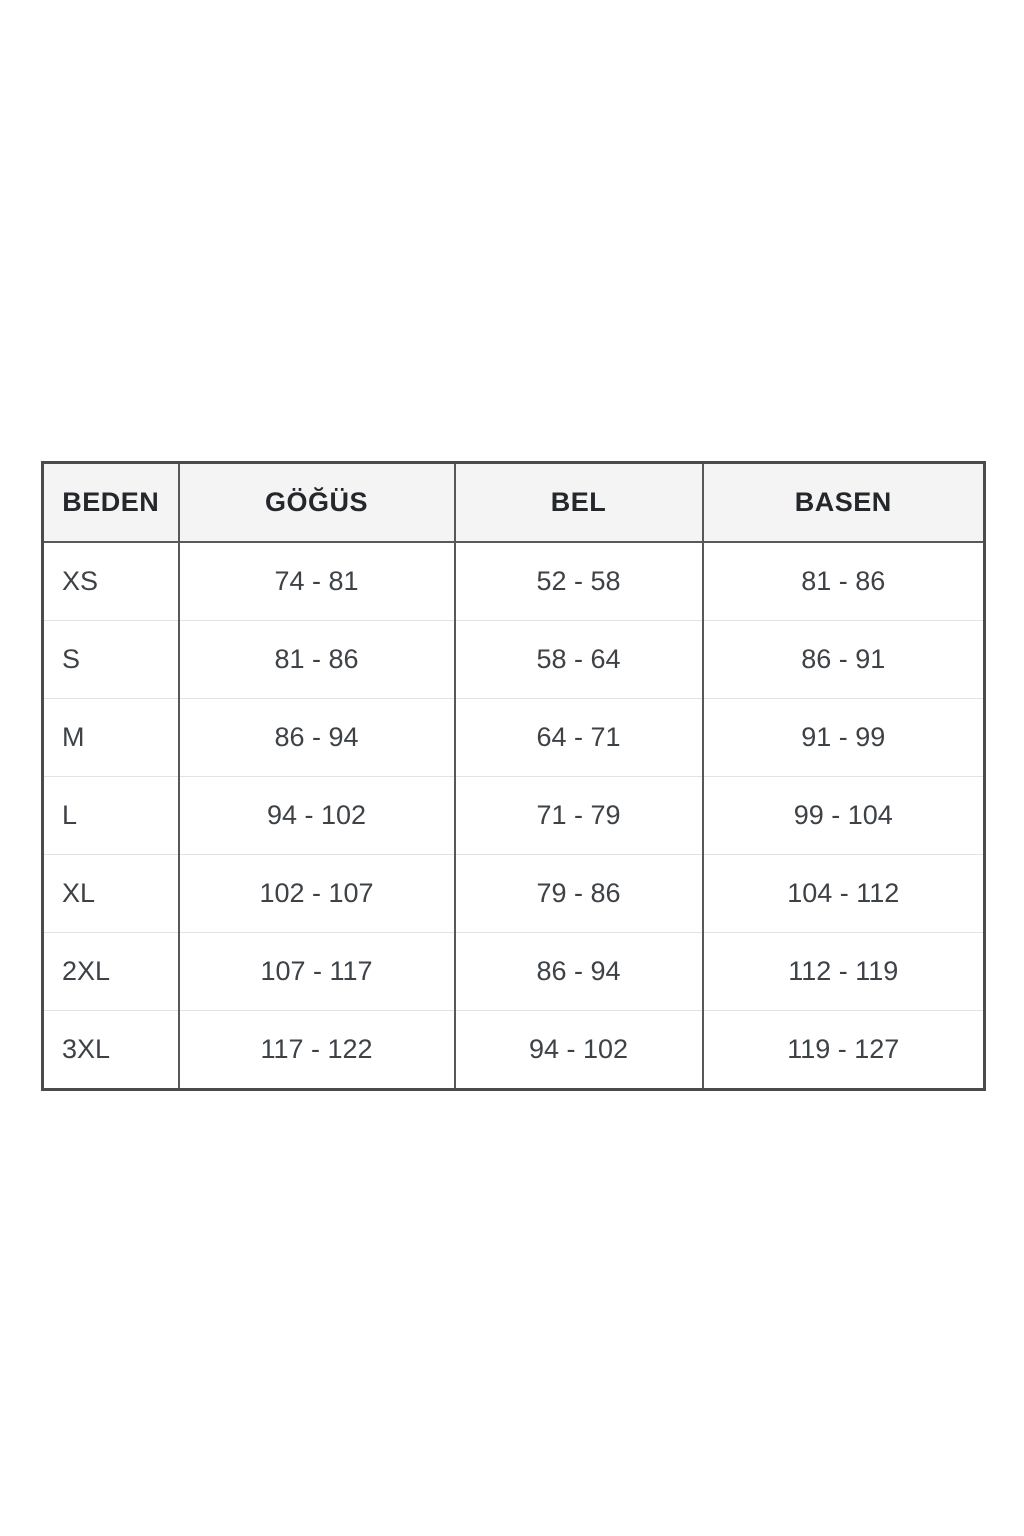 The width and height of the screenshot is (1024, 1536). Describe the element at coordinates (316, 971) in the screenshot. I see `measurement-cell: 107 - 117` at that location.